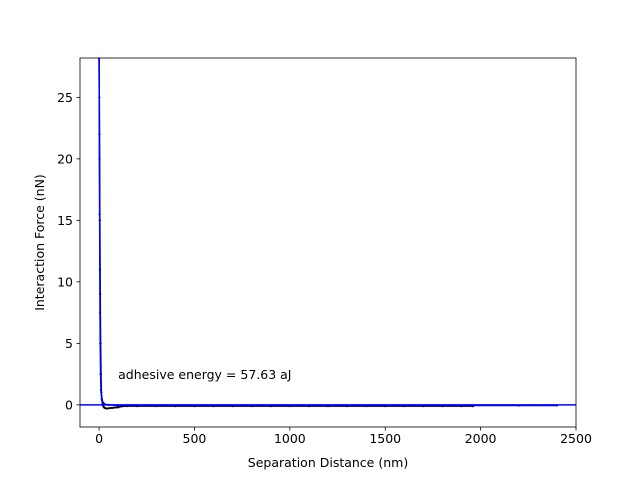 This screenshot has height=480, width=640. What do you see at coordinates (69, 343) in the screenshot?
I see `y-tick-label: 5` at bounding box center [69, 343].